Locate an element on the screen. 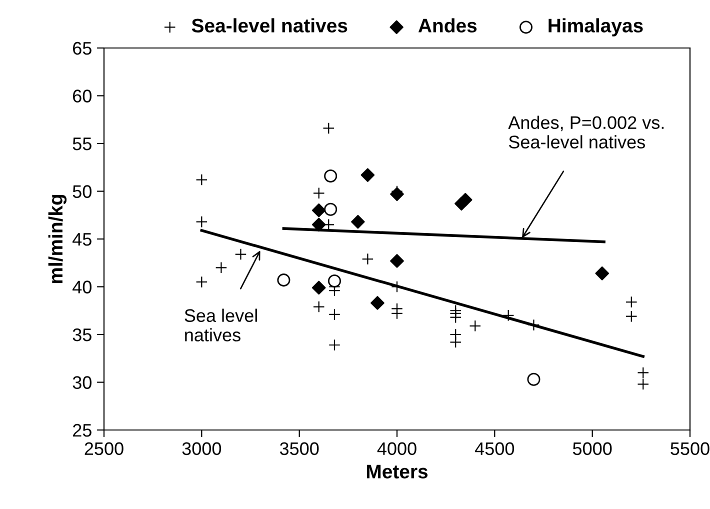 This screenshot has height=509, width=710. y-tick-label: 35 is located at coordinates (82, 335).